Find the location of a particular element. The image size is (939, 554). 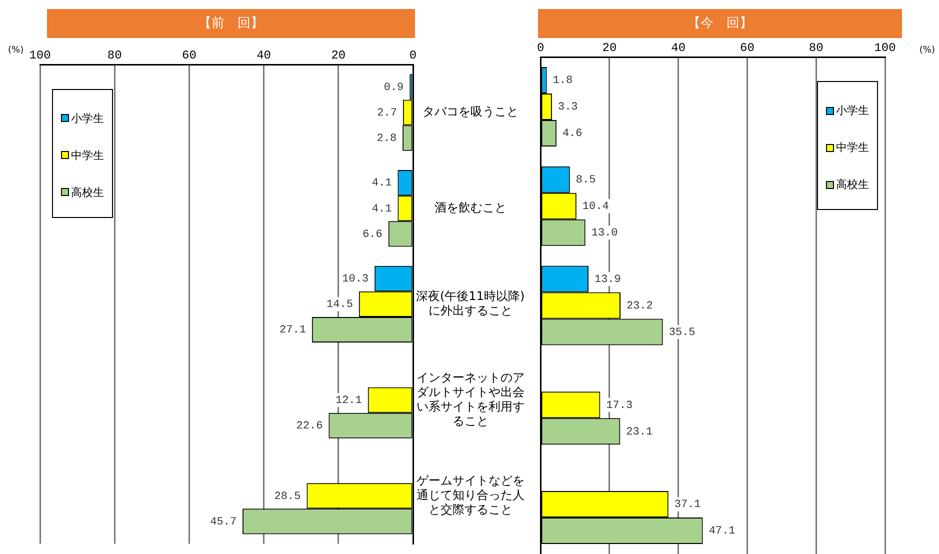

data-label: 47.1 is located at coordinates (722, 532).